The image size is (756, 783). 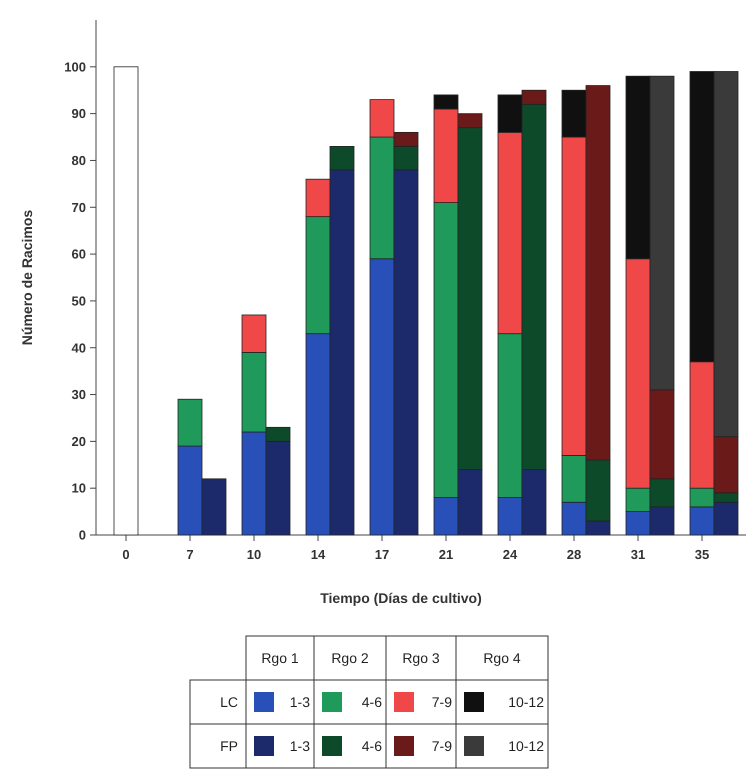 I want to click on x-tick-label: 21, so click(x=446, y=554).